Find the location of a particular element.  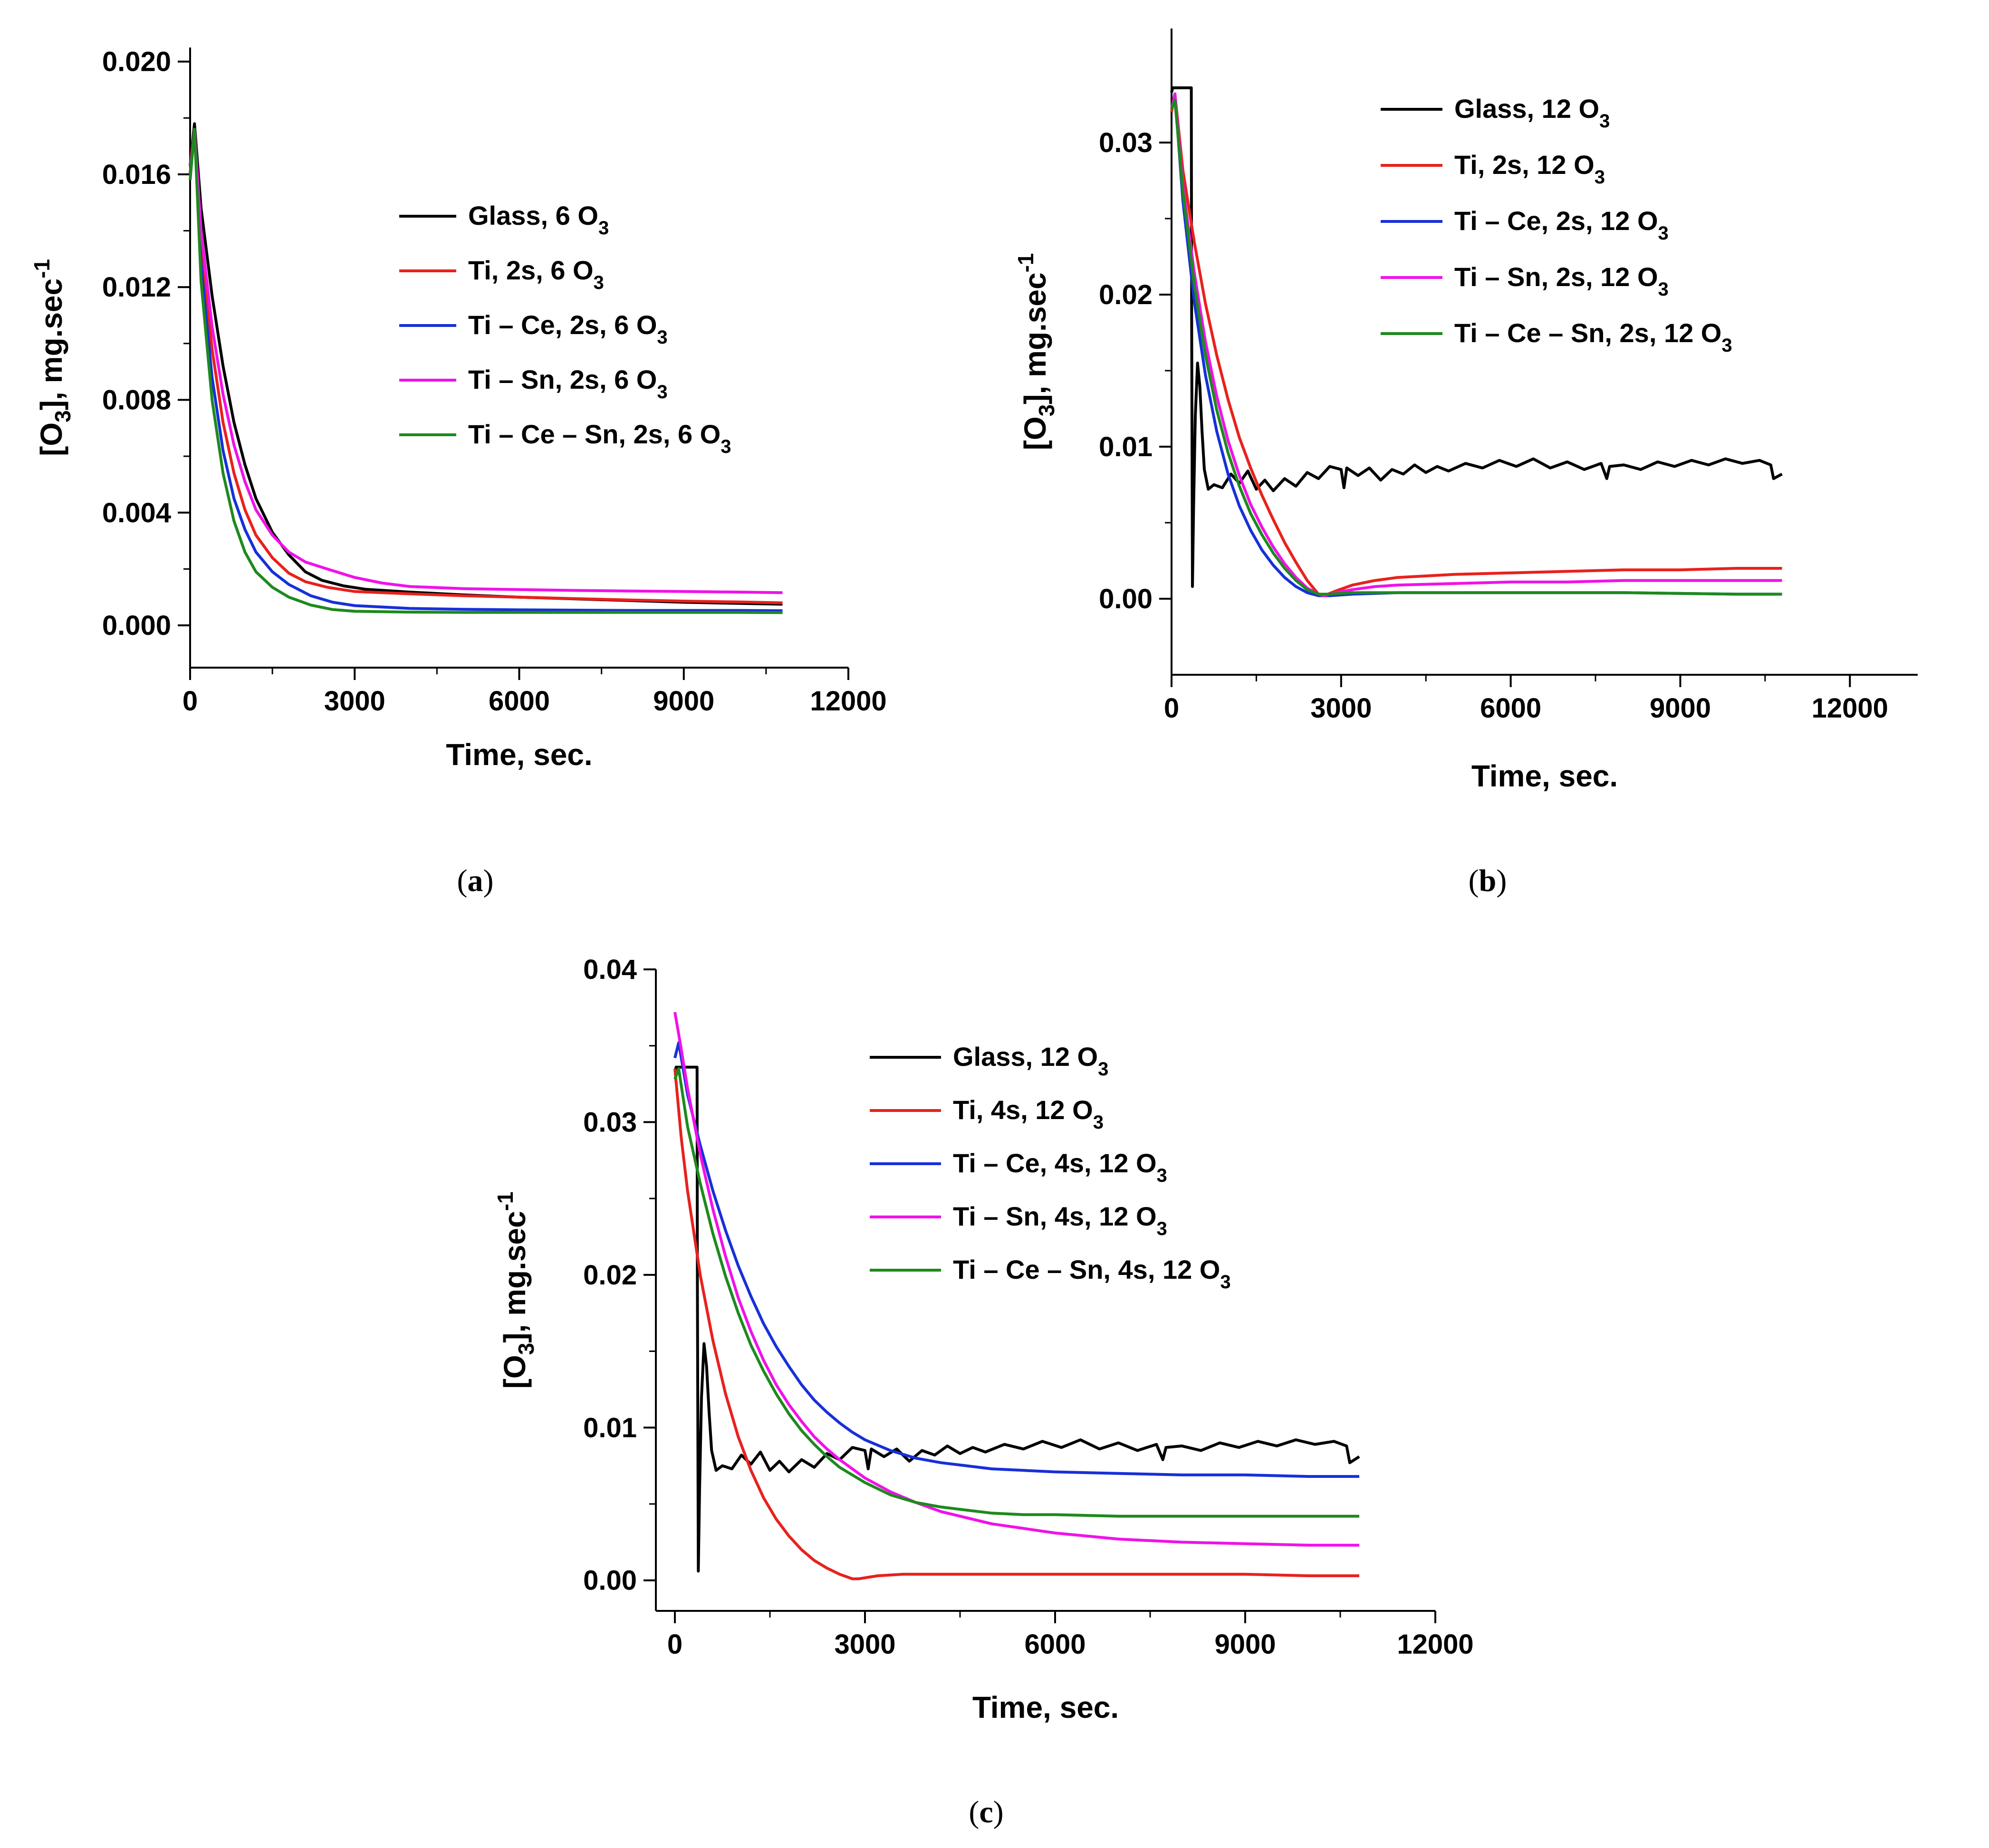

legend-label-ti-ce: Ti – Ce, 2s, 12 O3 is located at coordinates (1561, 225).